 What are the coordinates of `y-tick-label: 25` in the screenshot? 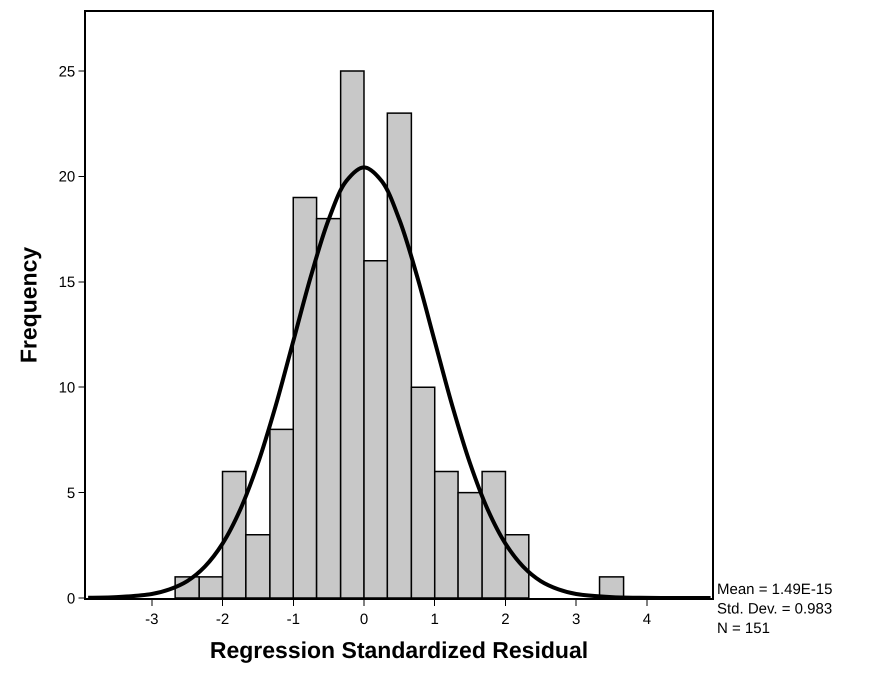 It's located at (67, 71).